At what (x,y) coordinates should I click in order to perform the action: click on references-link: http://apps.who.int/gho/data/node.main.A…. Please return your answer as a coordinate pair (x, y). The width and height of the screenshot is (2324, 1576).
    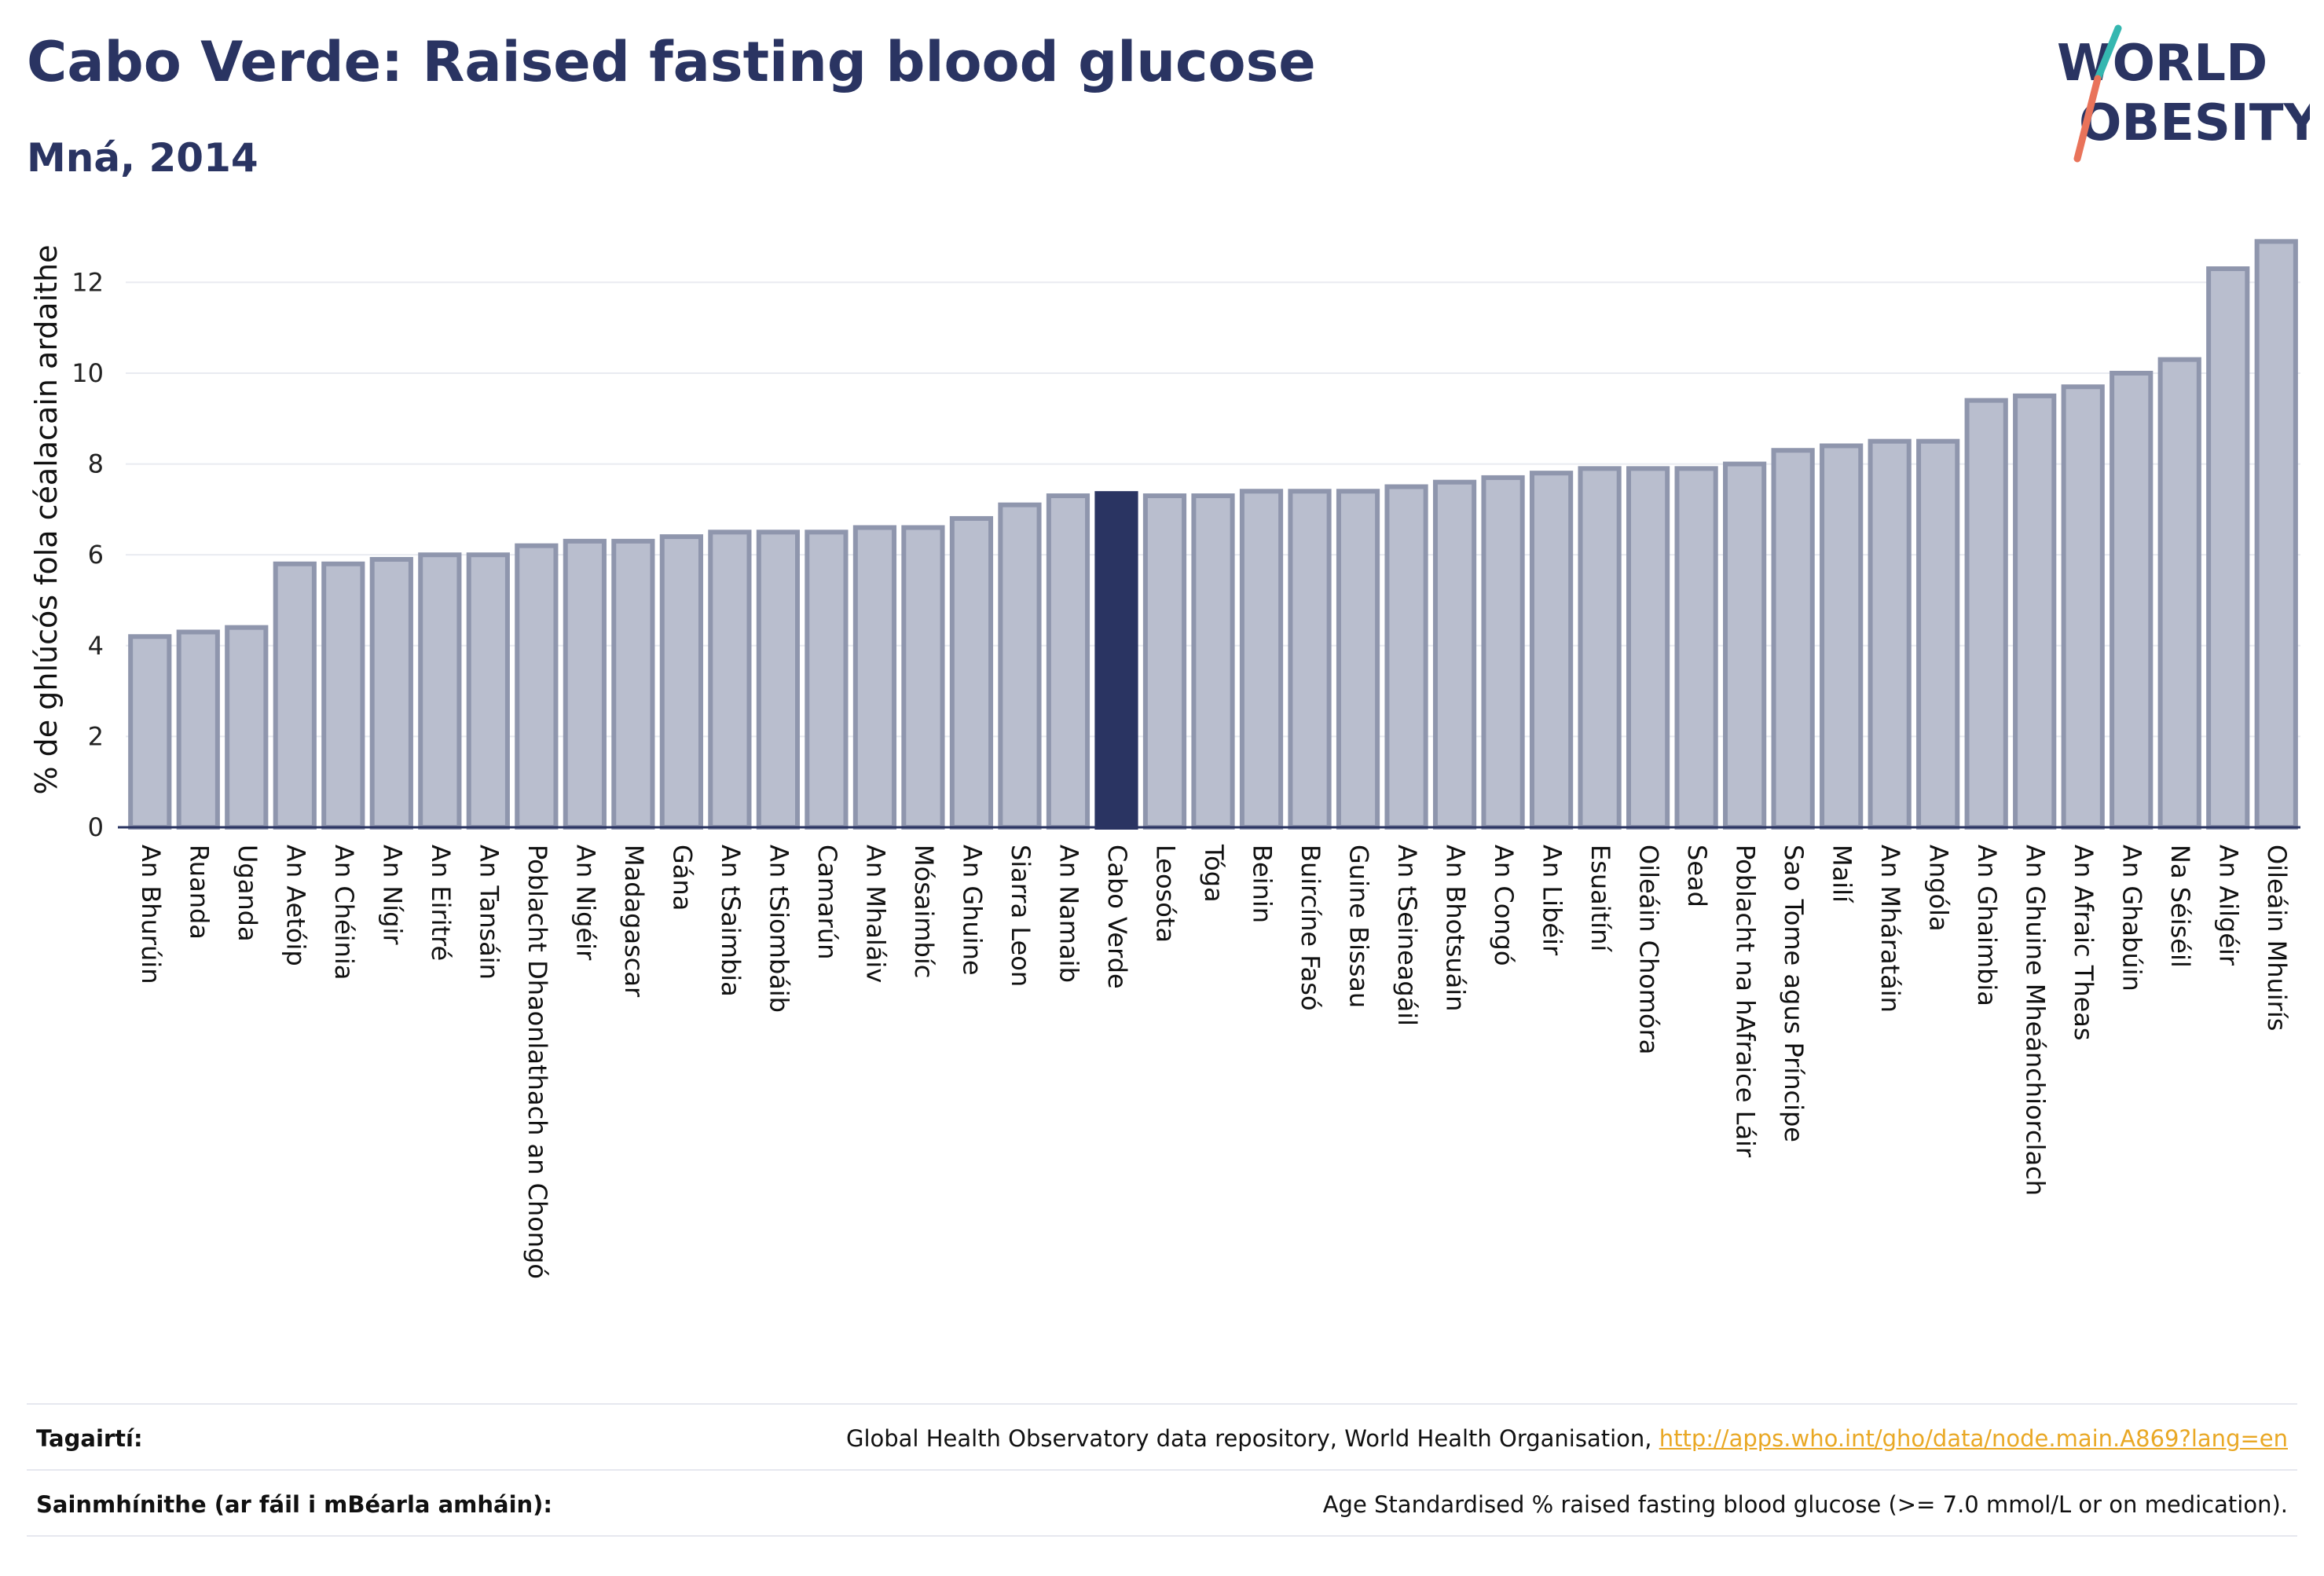
    Looking at the image, I should click on (1973, 1438).